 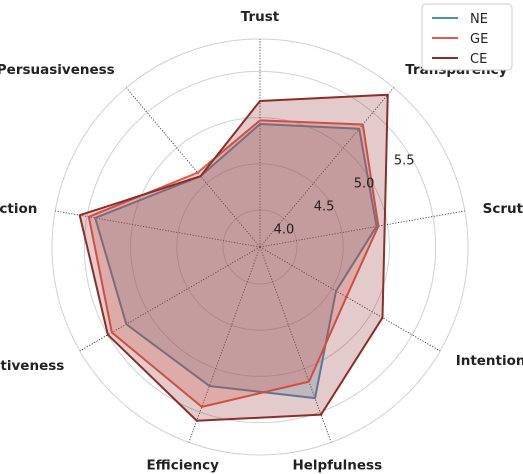 I want to click on axis-label-trust: Trust, so click(x=260, y=17).